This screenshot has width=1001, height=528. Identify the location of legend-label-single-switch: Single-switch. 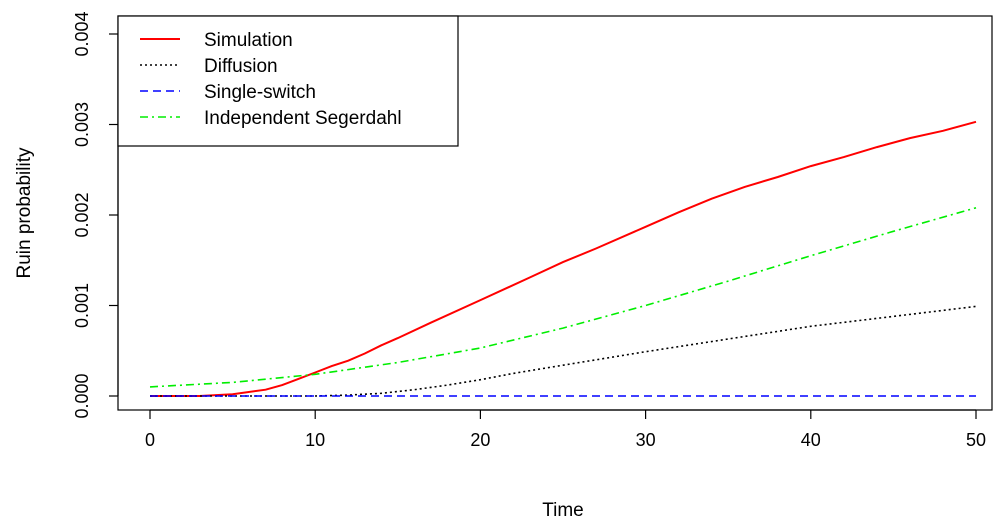
(260, 92).